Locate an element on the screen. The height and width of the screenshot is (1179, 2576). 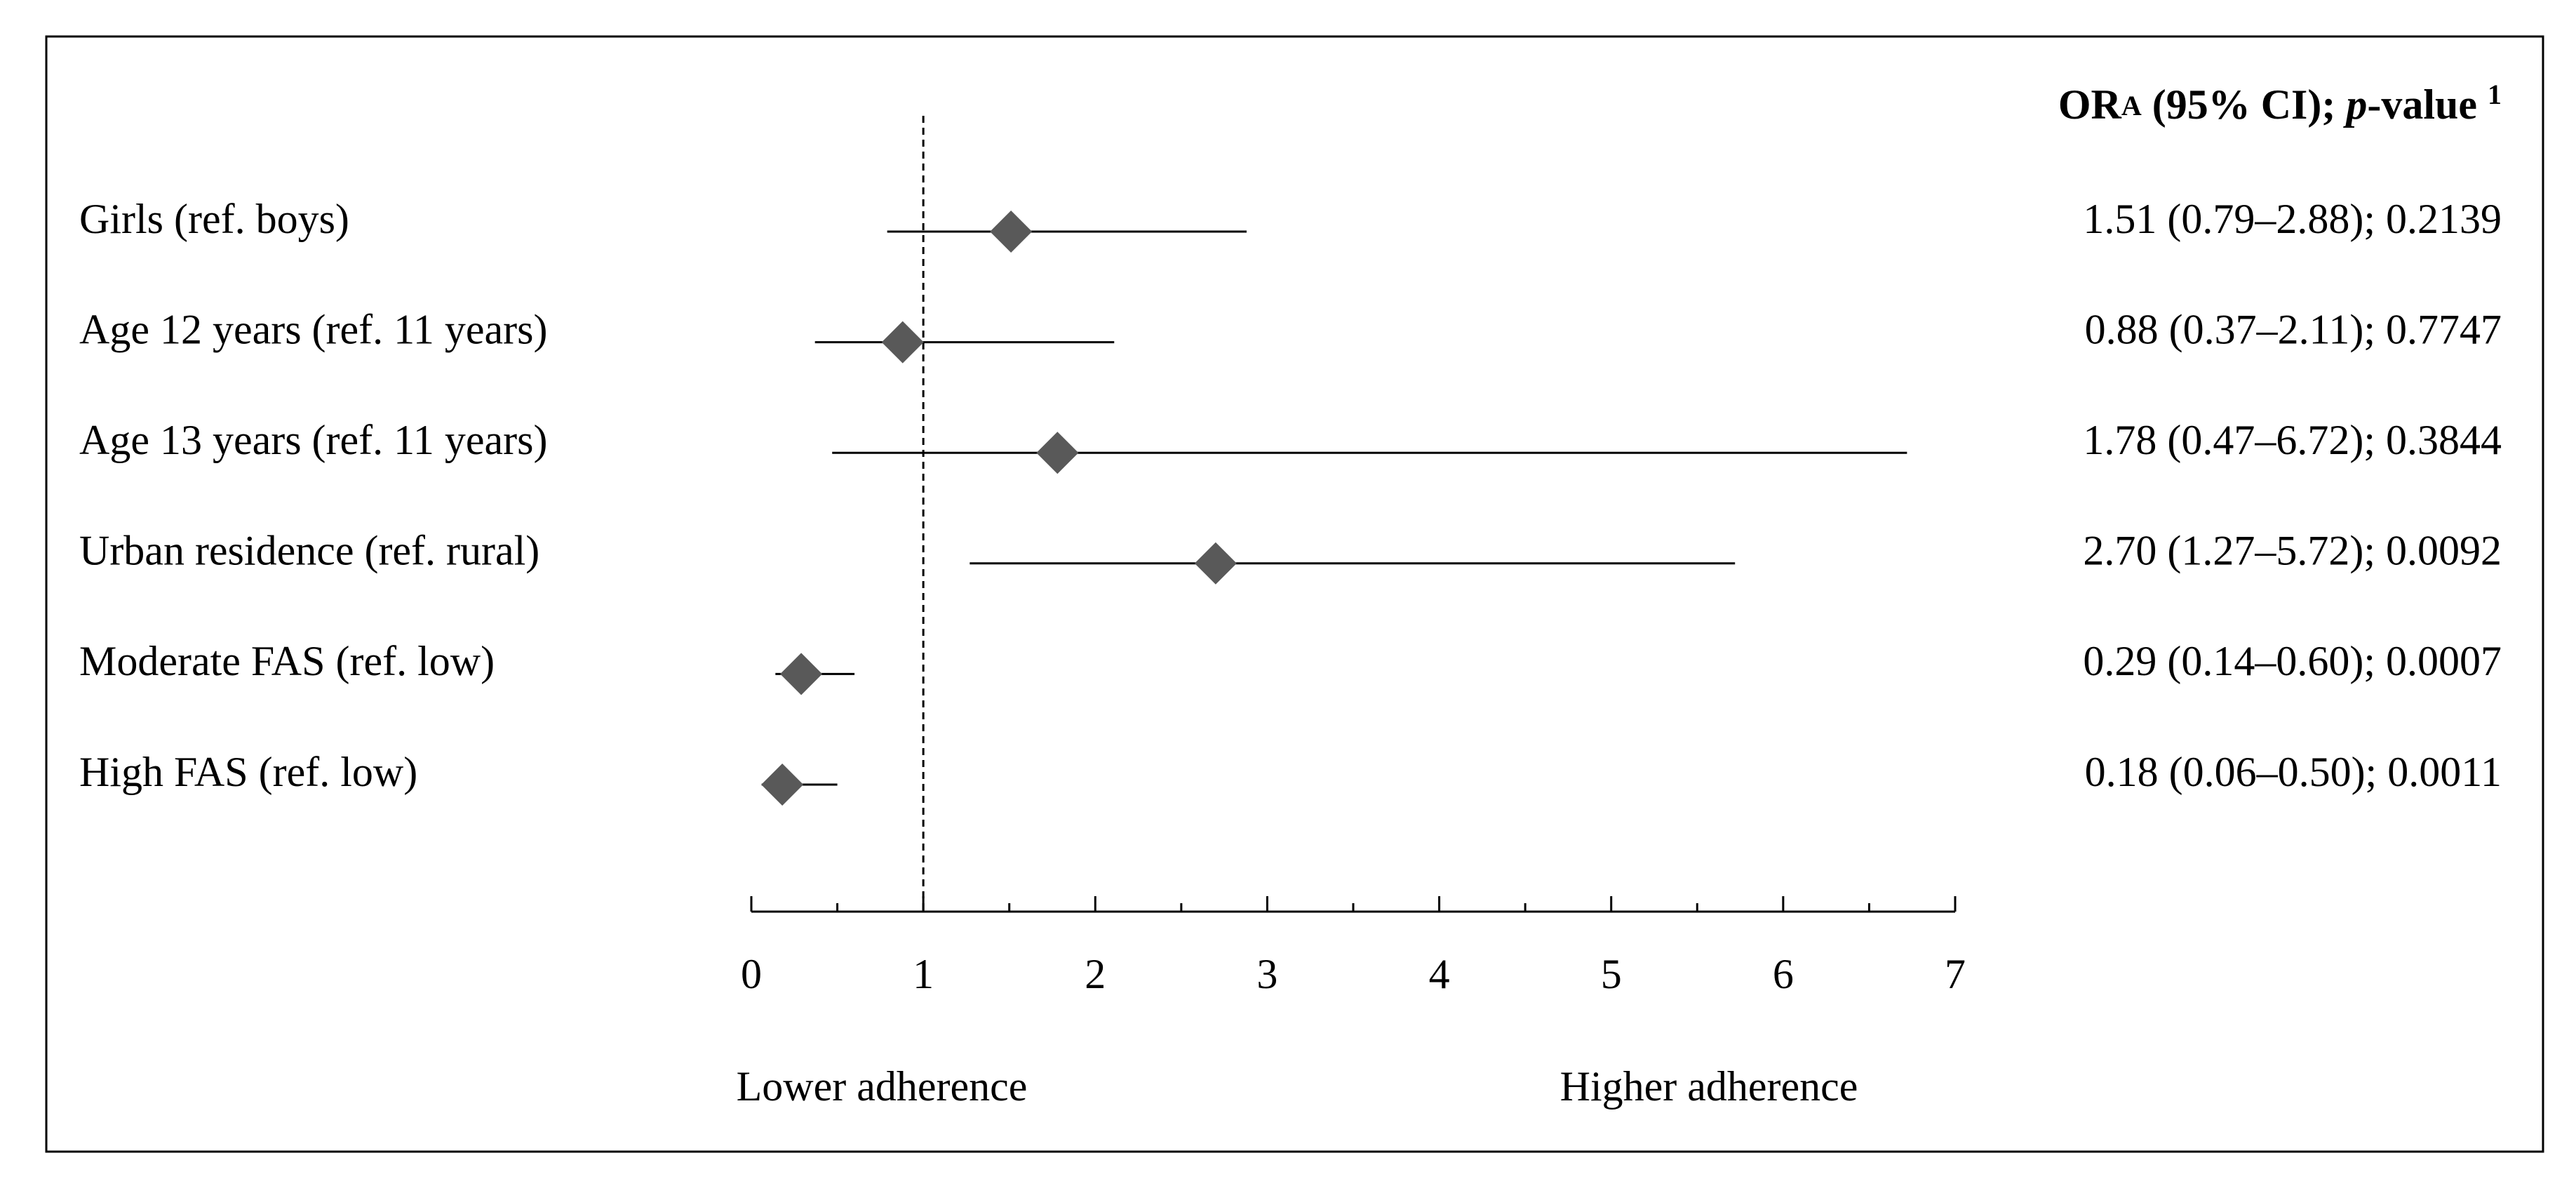
x-tick-label: 0 is located at coordinates (751, 974).